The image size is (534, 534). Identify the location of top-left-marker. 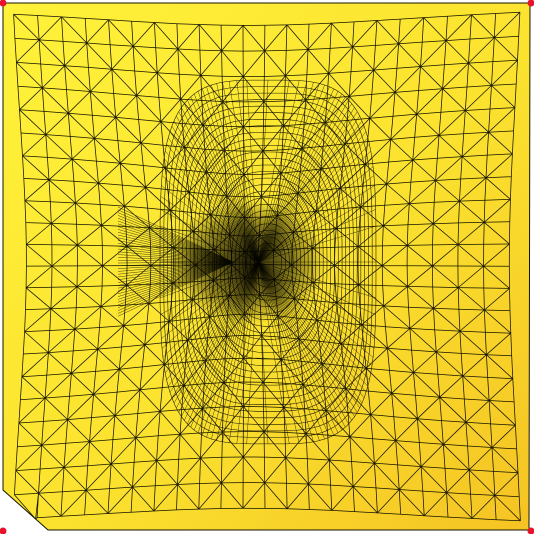
(3, 3).